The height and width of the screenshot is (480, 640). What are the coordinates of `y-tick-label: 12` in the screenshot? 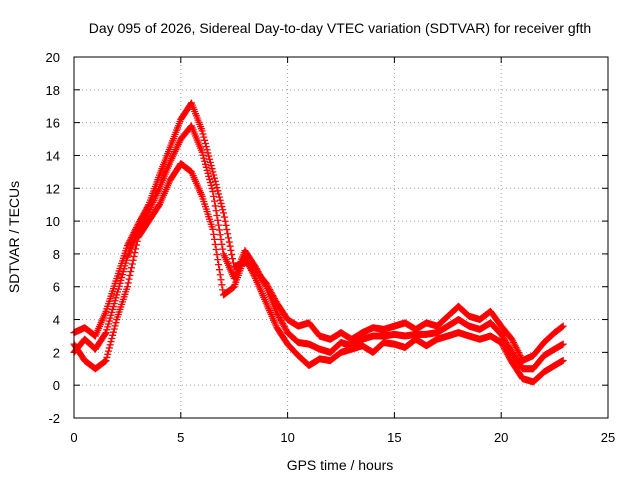 It's located at (53, 188).